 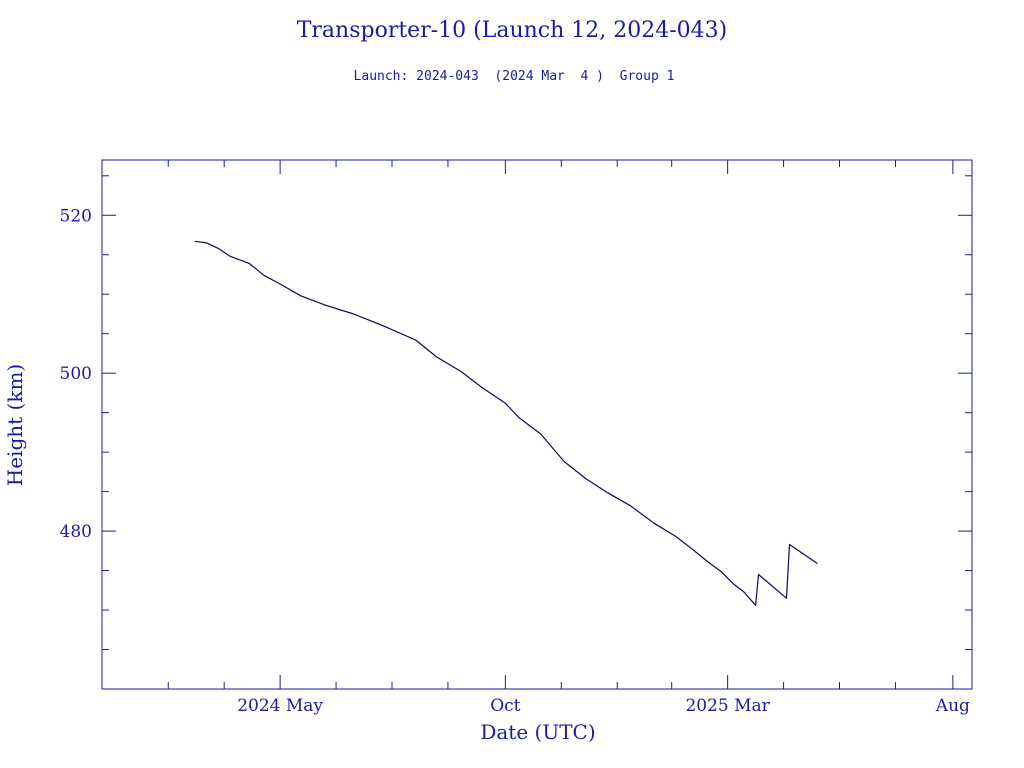 I want to click on y-tick-label: 500, so click(x=76, y=374).